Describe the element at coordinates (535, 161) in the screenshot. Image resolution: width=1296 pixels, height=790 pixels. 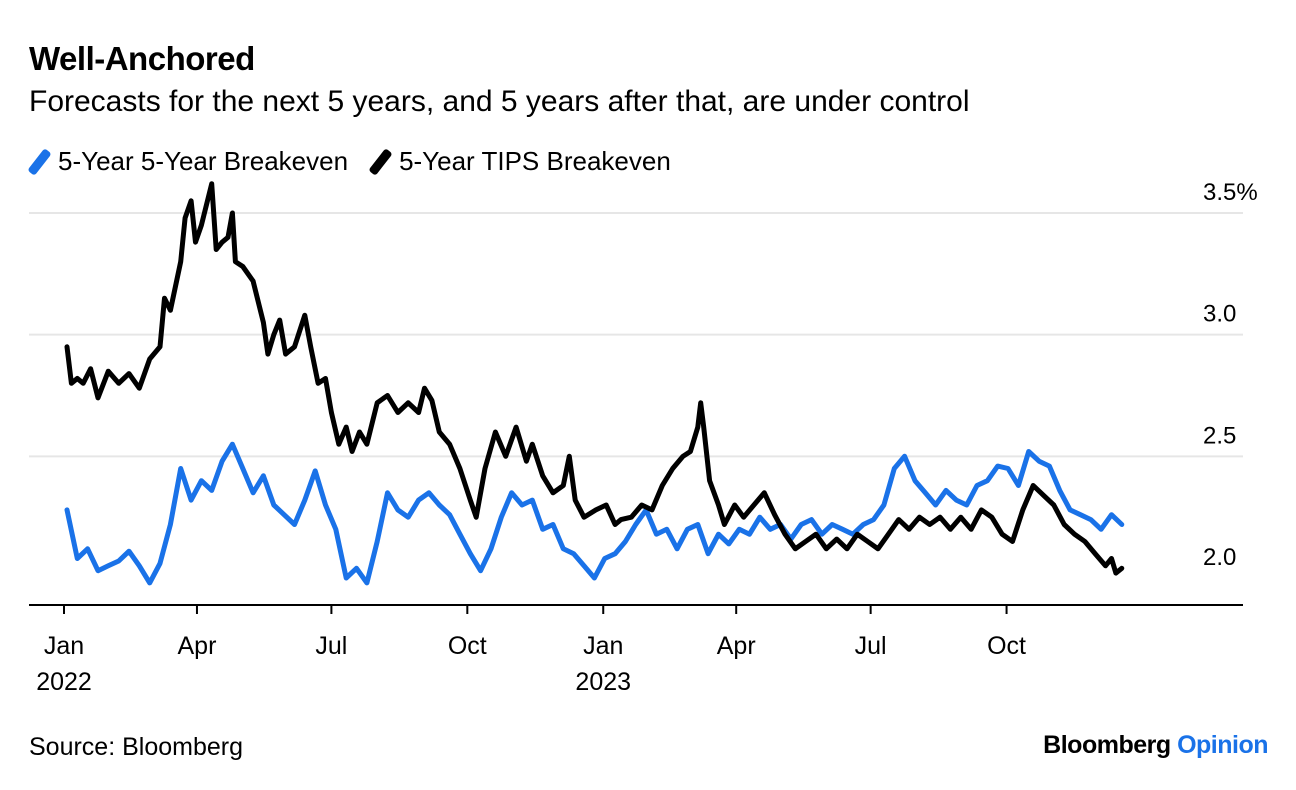
I see `legend-label-tips: 5-Year TIPS Breakeven` at that location.